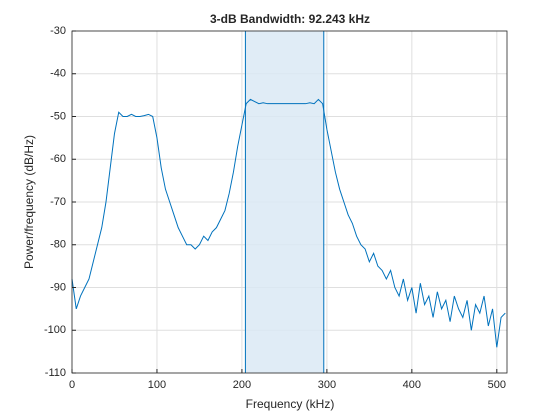 Image resolution: width=560 pixels, height=420 pixels. Describe the element at coordinates (55, 330) in the screenshot. I see `y-tick-label: -100` at that location.